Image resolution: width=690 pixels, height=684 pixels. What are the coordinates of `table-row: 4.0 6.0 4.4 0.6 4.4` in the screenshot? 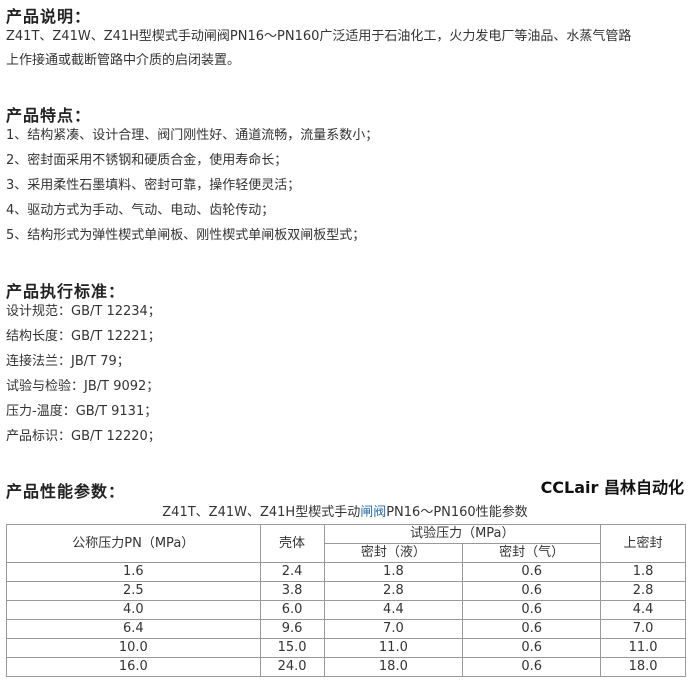 It's located at (346, 610).